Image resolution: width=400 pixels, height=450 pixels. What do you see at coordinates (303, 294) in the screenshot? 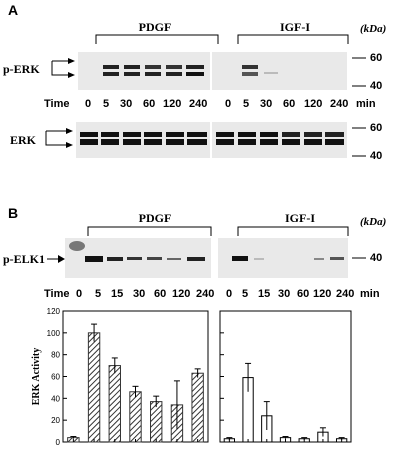
I see `time-value-b-igf-4: 60` at bounding box center [303, 294].